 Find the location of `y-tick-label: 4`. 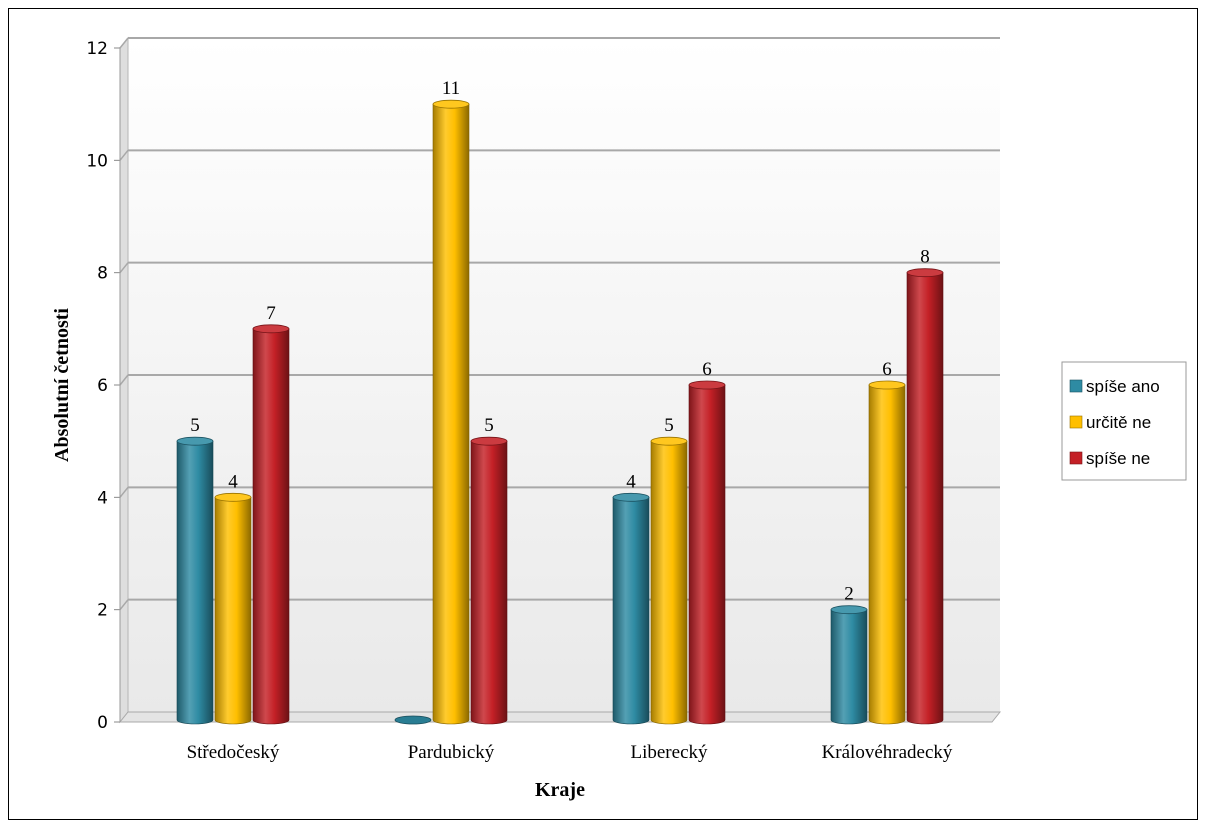

y-tick-label: 4 is located at coordinates (102, 498).